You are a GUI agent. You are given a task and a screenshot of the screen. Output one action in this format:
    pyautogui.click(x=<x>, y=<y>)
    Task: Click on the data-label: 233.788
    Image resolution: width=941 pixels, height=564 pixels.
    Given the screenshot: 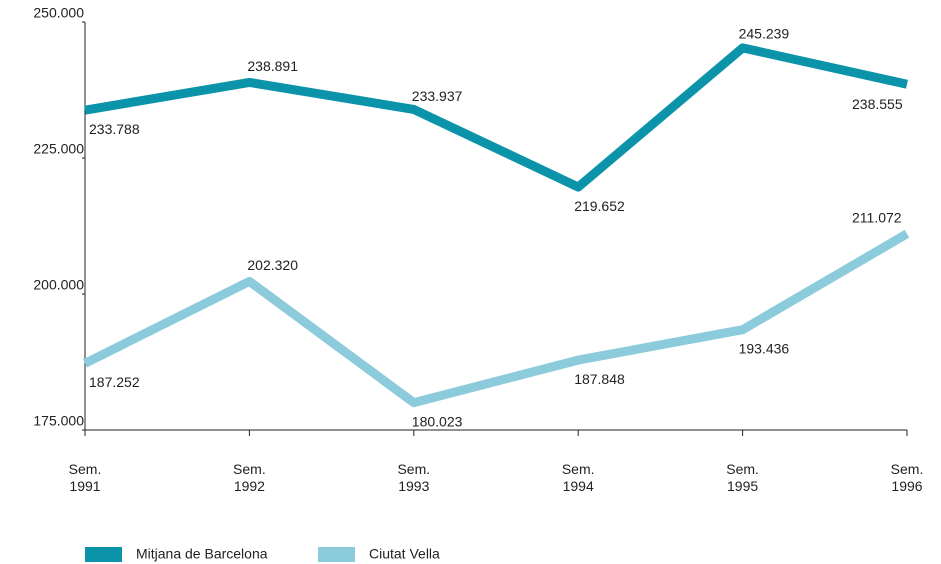 What is the action you would take?
    pyautogui.click(x=114, y=129)
    